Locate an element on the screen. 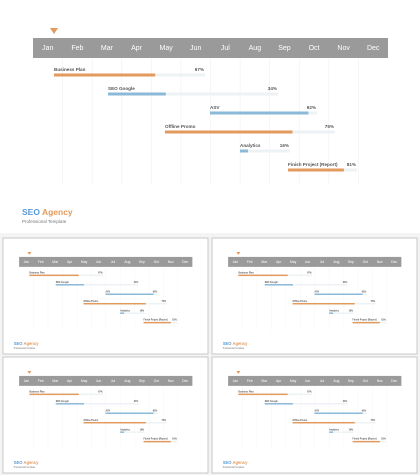  task-name: SEO Google is located at coordinates (63, 402).